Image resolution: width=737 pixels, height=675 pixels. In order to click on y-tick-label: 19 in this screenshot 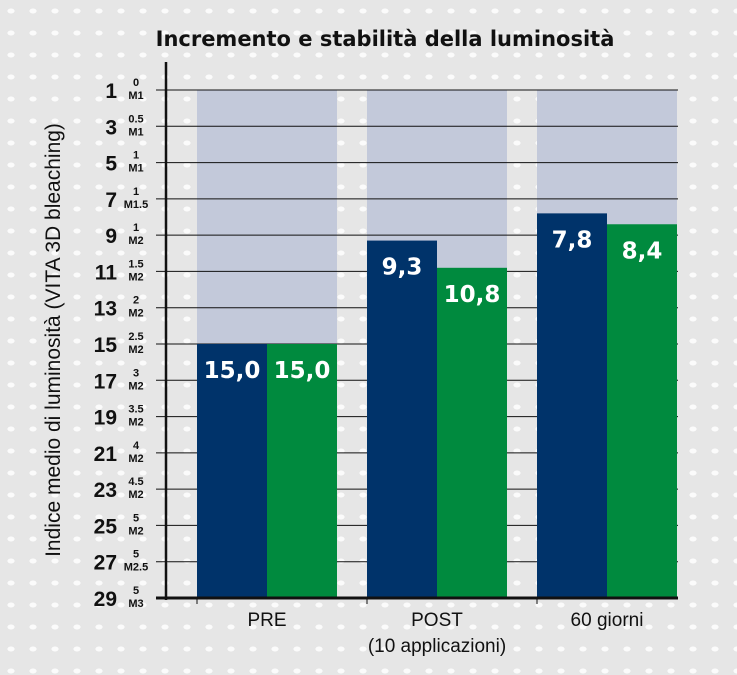, I will do `click(105, 418)`.